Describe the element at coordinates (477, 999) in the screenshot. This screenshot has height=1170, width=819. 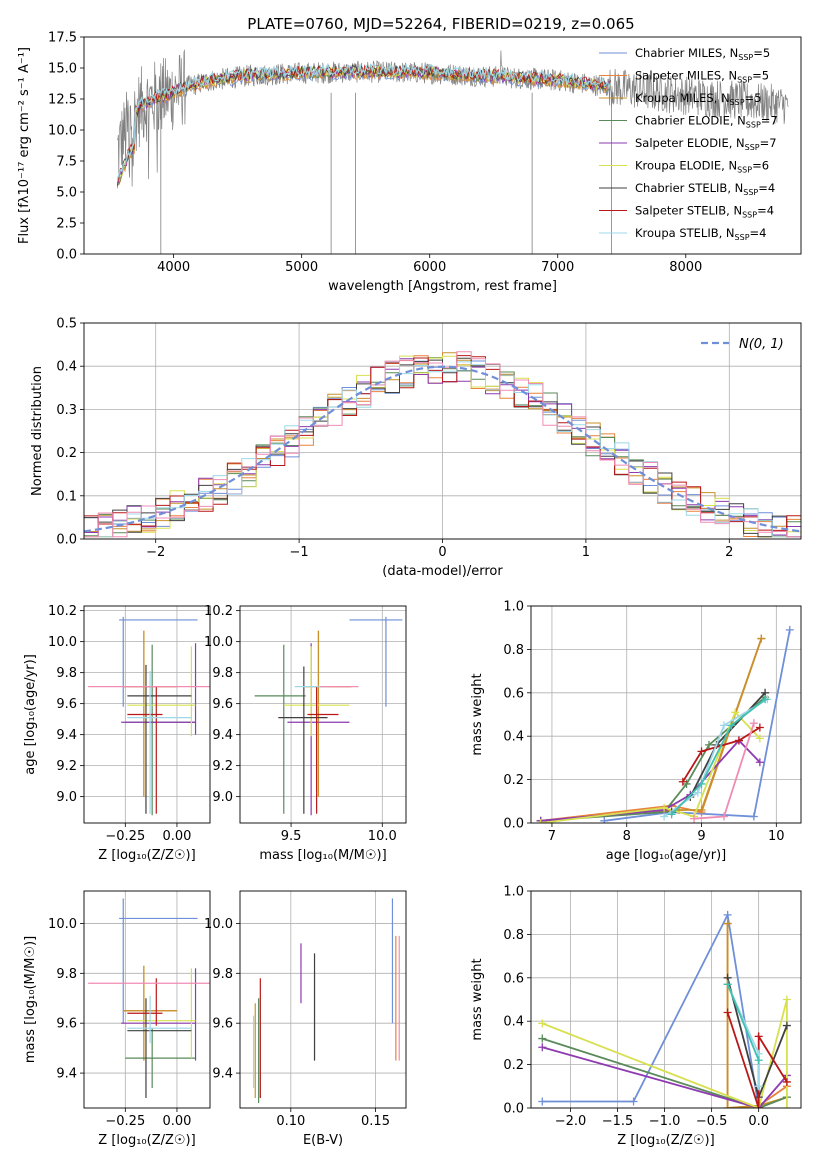
I see `y-axis-label: mass weight` at that location.